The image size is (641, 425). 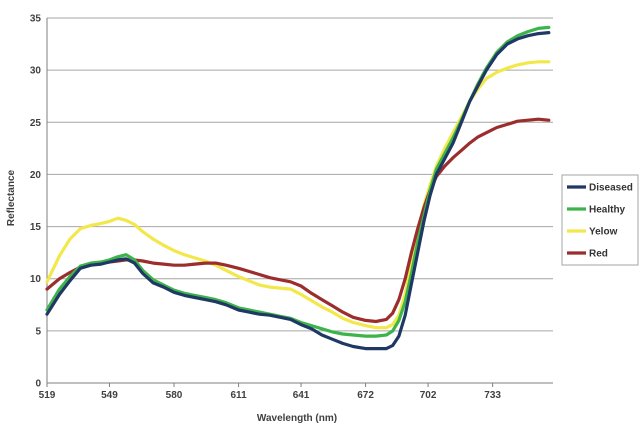 What do you see at coordinates (611, 188) in the screenshot?
I see `legend-label-diseased: Diseased` at bounding box center [611, 188].